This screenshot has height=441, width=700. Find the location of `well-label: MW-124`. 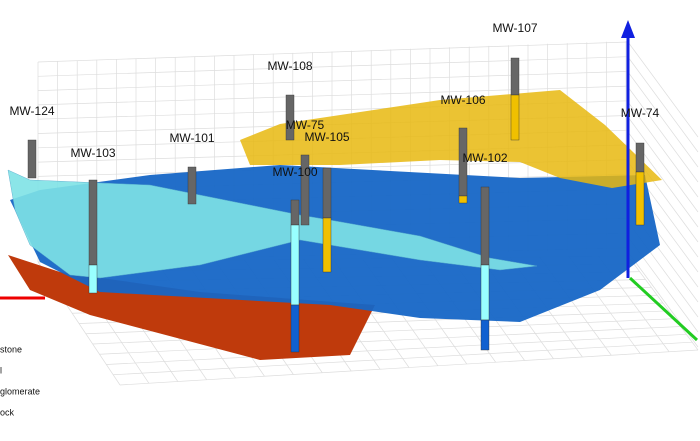

well-label: MW-124 is located at coordinates (31, 111).